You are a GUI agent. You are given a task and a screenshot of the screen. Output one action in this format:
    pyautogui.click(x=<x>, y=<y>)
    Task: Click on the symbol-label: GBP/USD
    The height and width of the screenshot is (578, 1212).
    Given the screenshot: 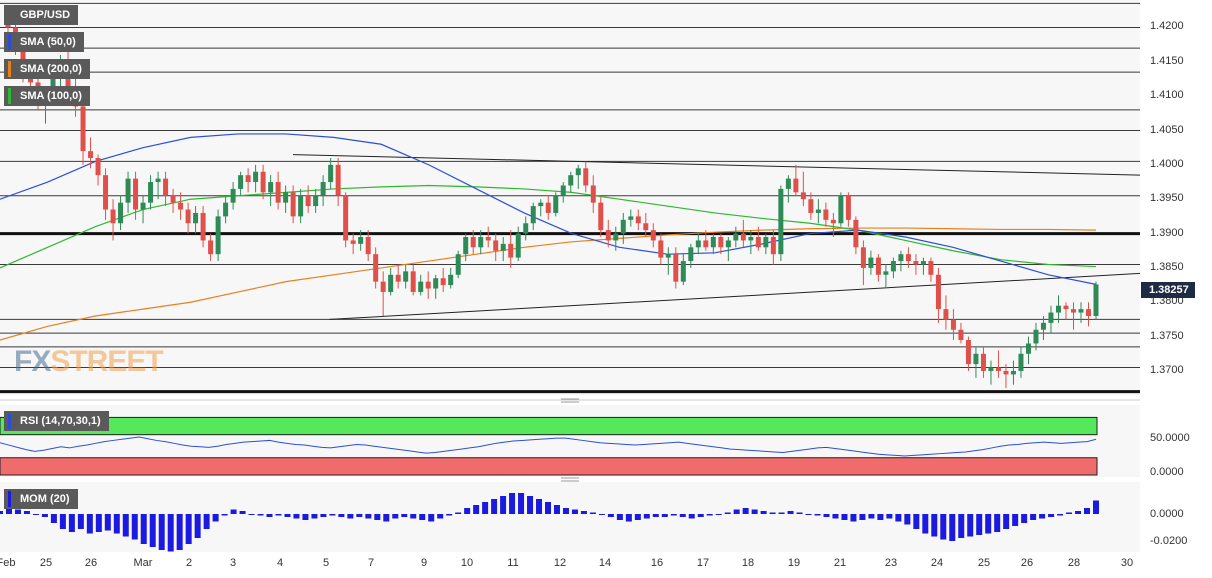 What is the action you would take?
    pyautogui.click(x=41, y=15)
    